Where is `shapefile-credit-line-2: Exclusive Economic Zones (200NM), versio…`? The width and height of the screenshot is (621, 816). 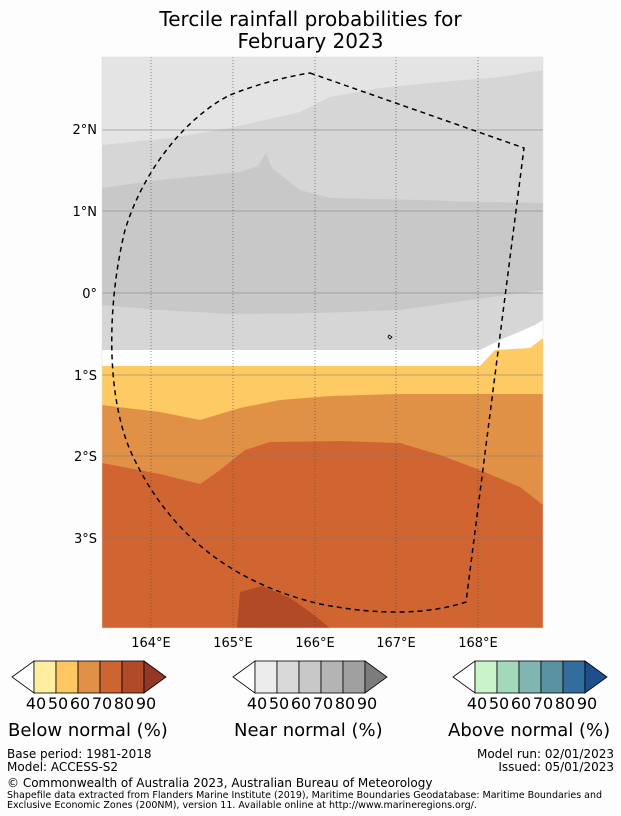
shapefile-credit-line-2: Exclusive Economic Zones (200NM), versio… is located at coordinates (242, 805).